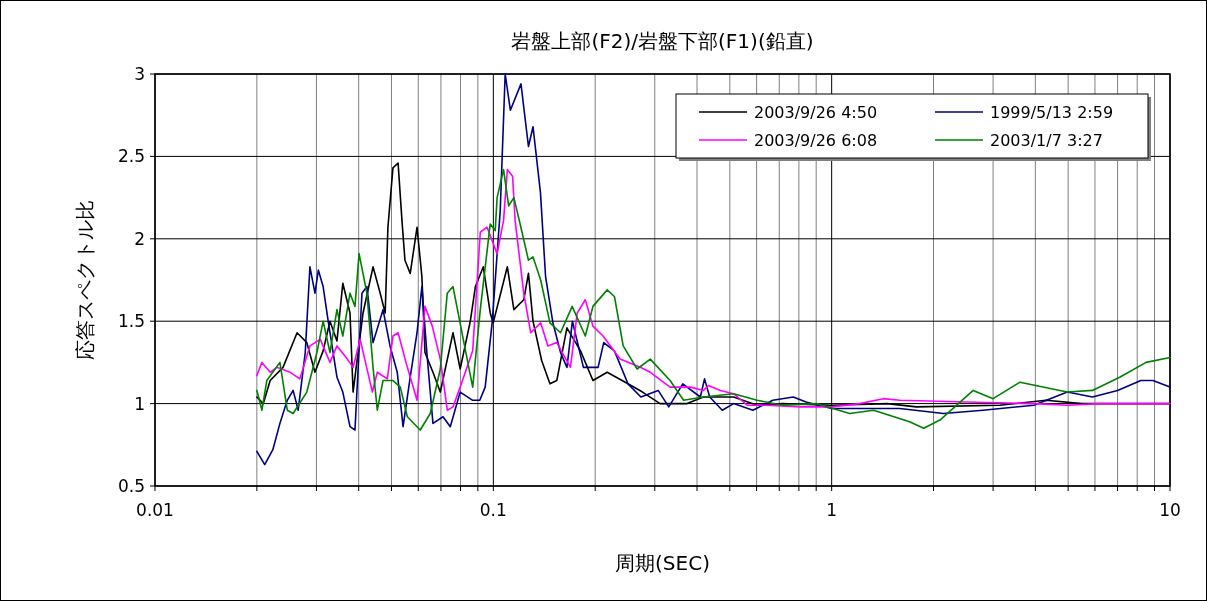 The width and height of the screenshot is (1207, 601). What do you see at coordinates (139, 403) in the screenshot?
I see `y-tick-label: 1` at bounding box center [139, 403].